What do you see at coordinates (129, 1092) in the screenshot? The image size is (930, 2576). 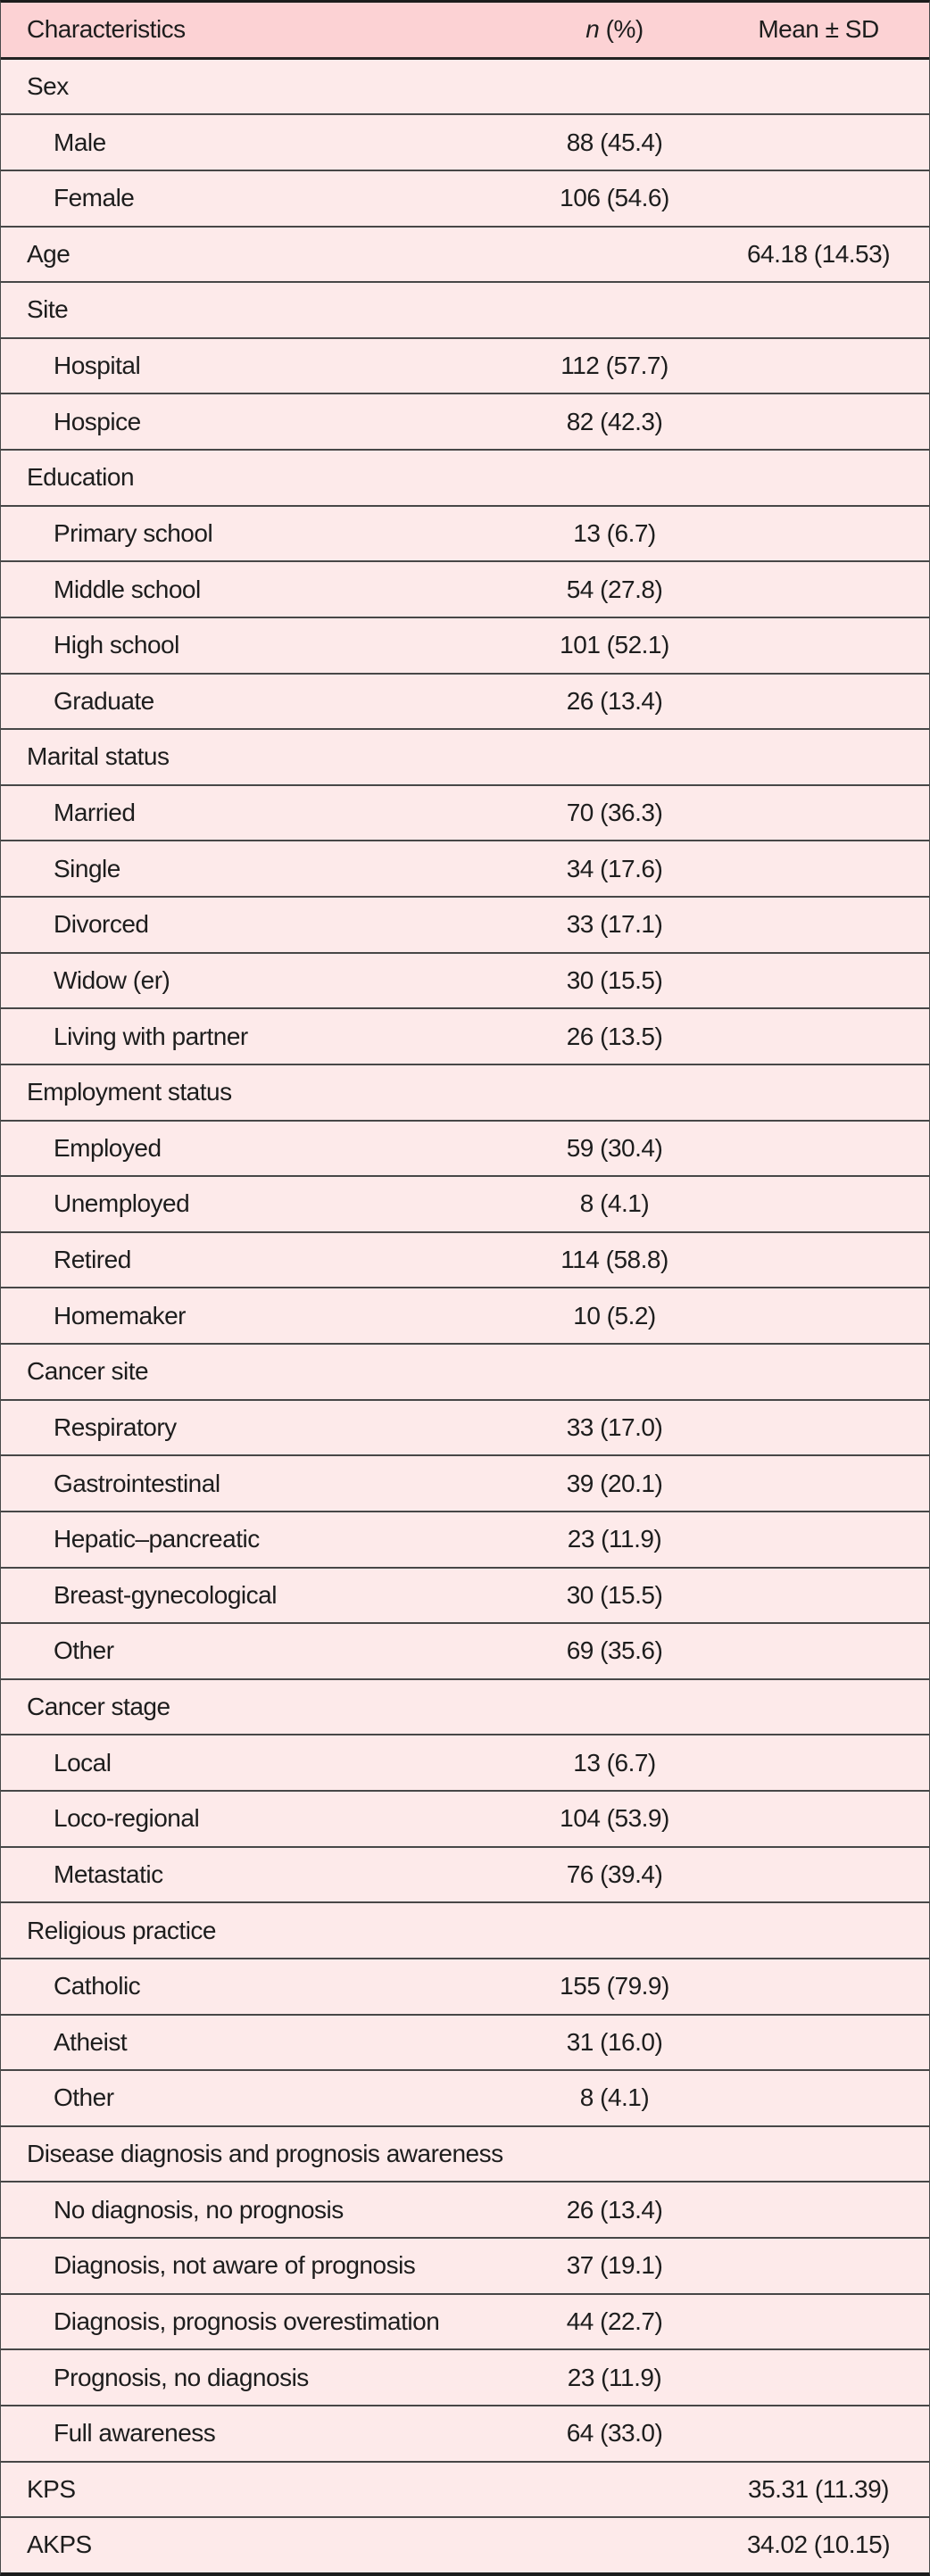 I see `row-label: Employment status` at bounding box center [129, 1092].